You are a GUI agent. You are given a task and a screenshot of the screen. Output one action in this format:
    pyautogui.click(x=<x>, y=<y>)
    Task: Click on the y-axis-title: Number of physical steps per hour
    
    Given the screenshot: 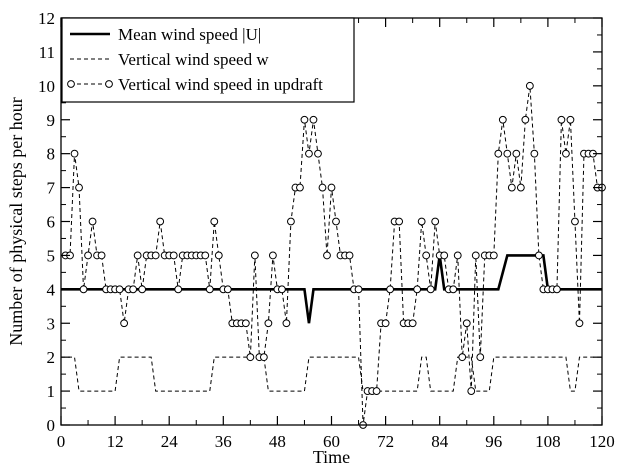 What is the action you would take?
    pyautogui.click(x=16, y=221)
    